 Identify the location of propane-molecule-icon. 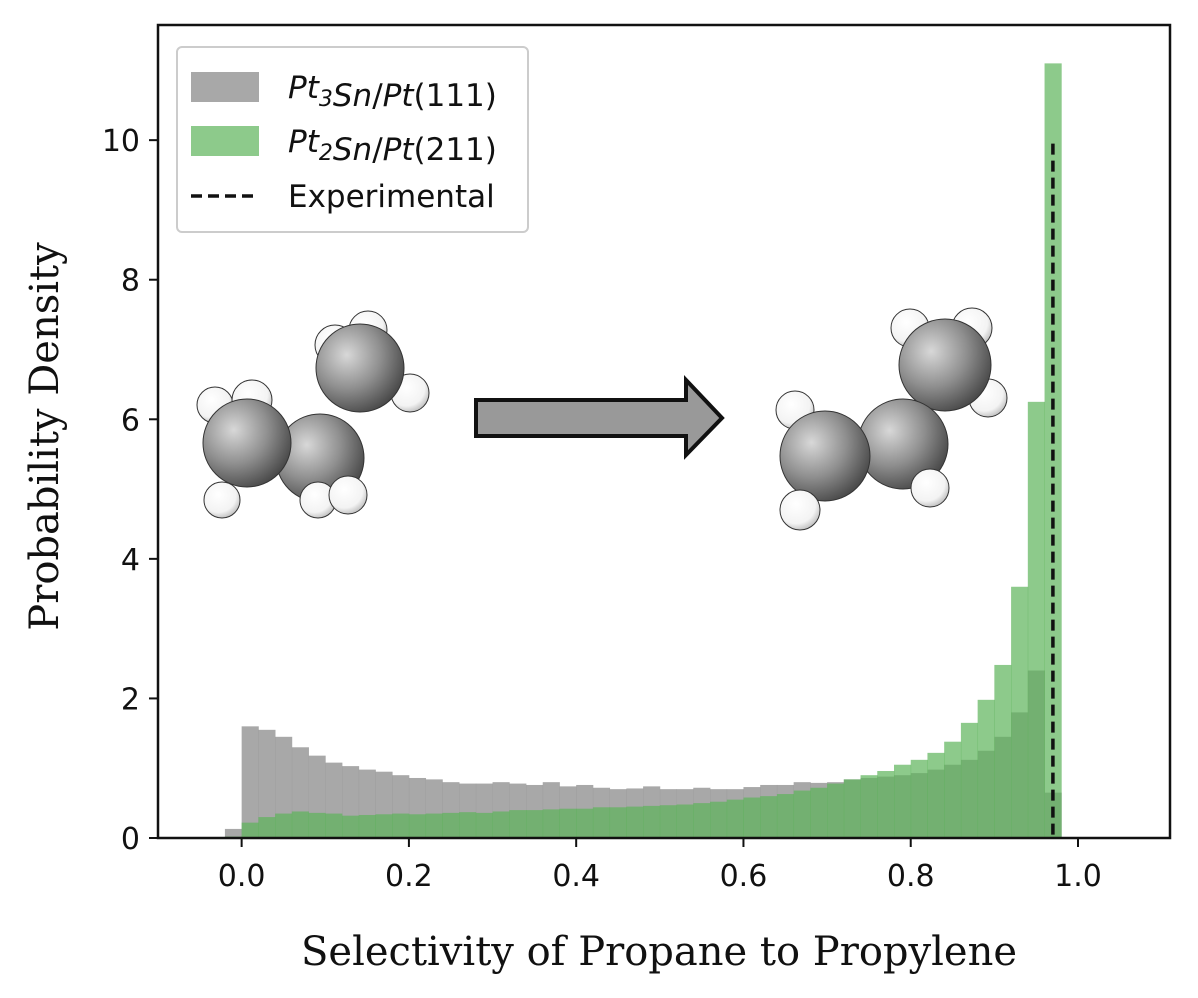
(313, 414).